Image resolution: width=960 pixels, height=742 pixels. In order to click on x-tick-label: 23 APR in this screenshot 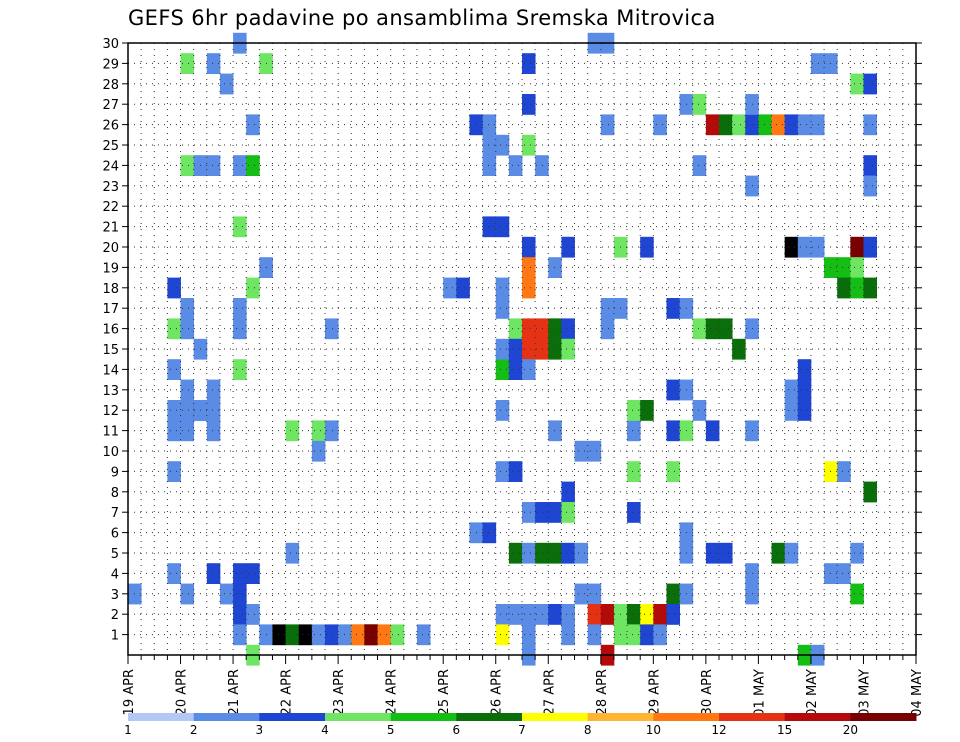, I will do `click(339, 692)`.